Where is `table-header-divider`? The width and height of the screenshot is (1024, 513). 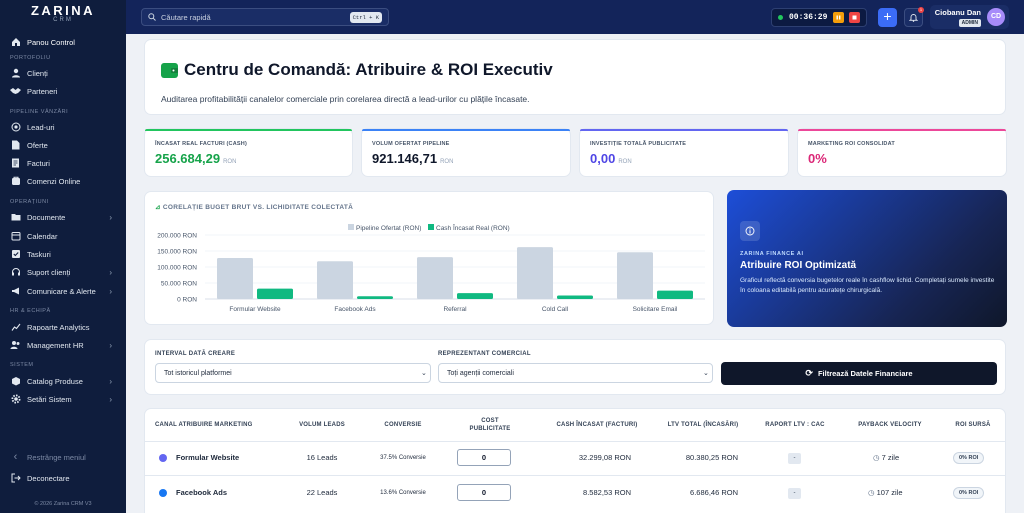 table-header-divider is located at coordinates (575, 441).